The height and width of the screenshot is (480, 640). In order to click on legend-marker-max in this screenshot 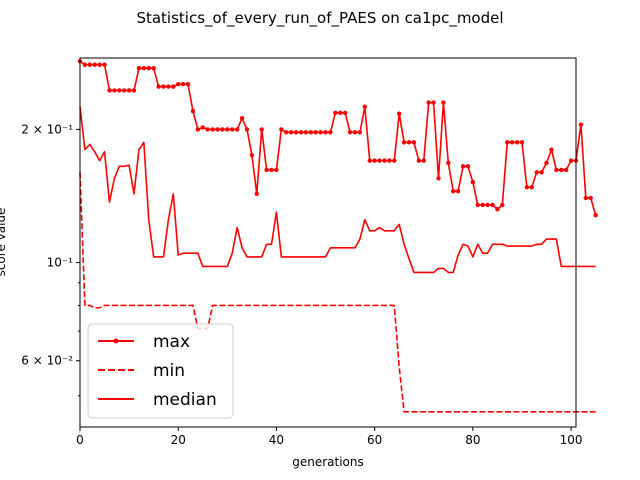, I will do `click(116, 341)`.